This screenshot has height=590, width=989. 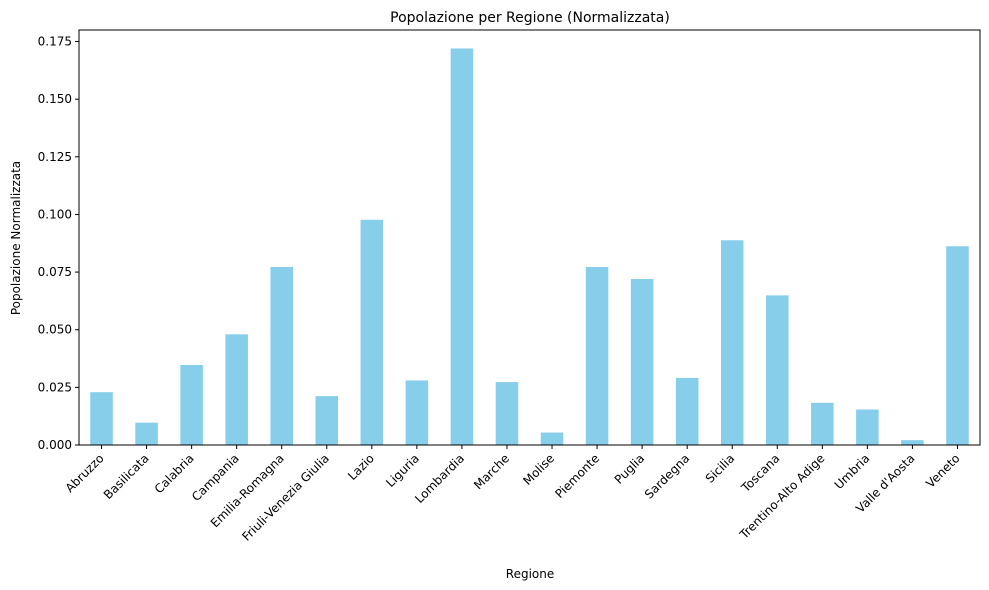 I want to click on x-tick-label: Friuli-Venezia Giulia, so click(x=285, y=497).